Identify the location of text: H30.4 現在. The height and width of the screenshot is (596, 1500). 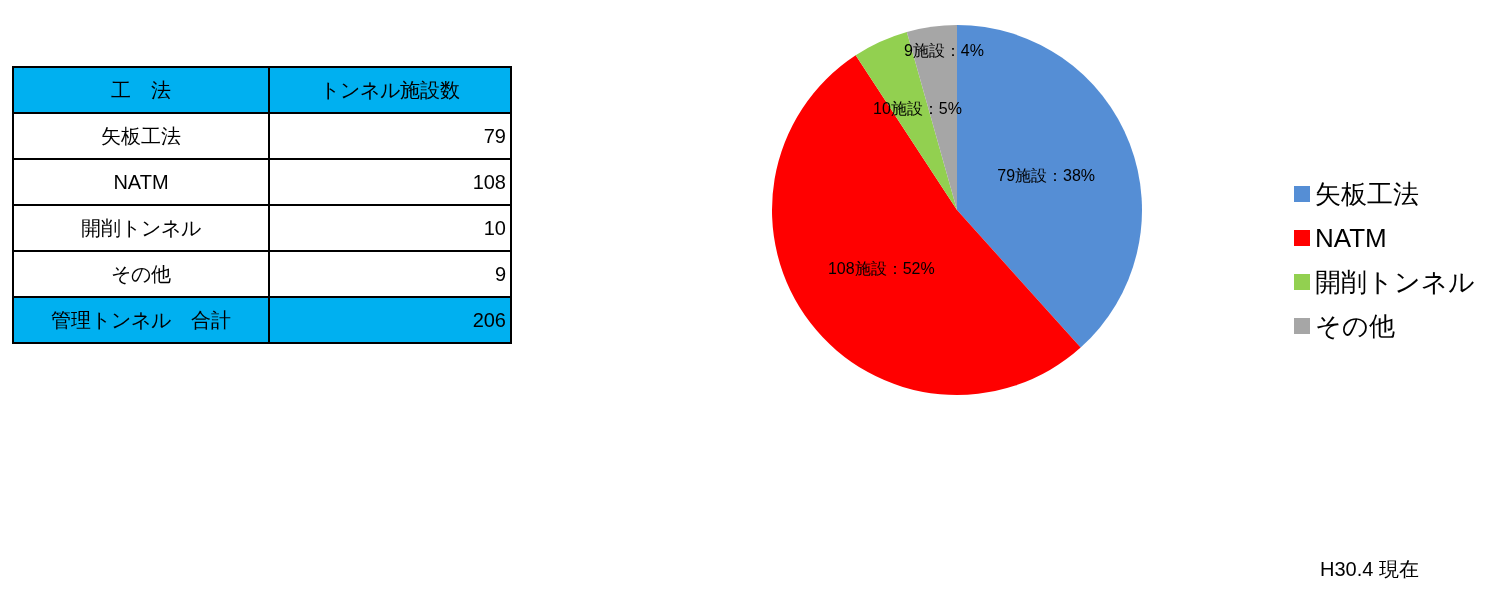
(1369, 569).